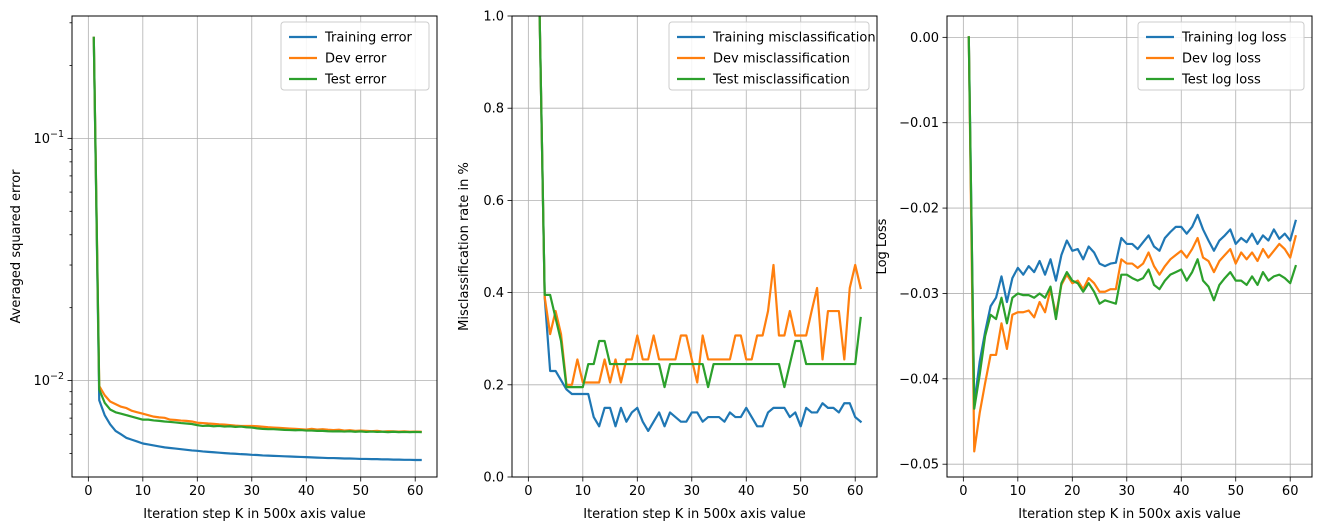 Image resolution: width=1325 pixels, height=530 pixels. What do you see at coordinates (919, 209) in the screenshot?
I see `y-tick-label: −0.02` at bounding box center [919, 209].